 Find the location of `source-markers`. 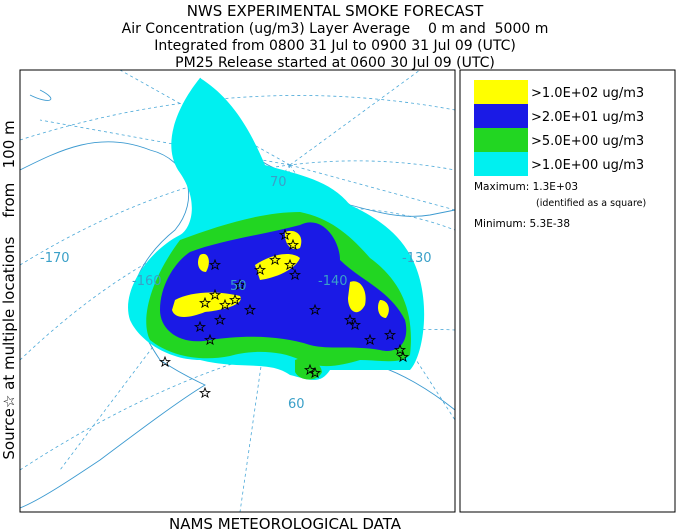

source-markers is located at coordinates (284, 313).